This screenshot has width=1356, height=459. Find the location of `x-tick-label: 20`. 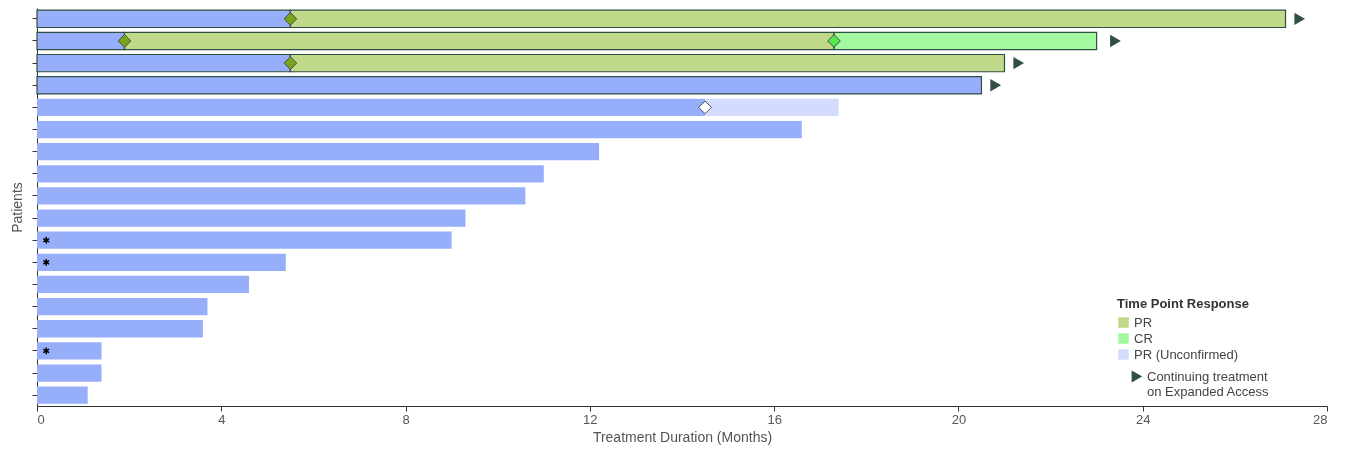

x-tick-label: 20 is located at coordinates (959, 419).